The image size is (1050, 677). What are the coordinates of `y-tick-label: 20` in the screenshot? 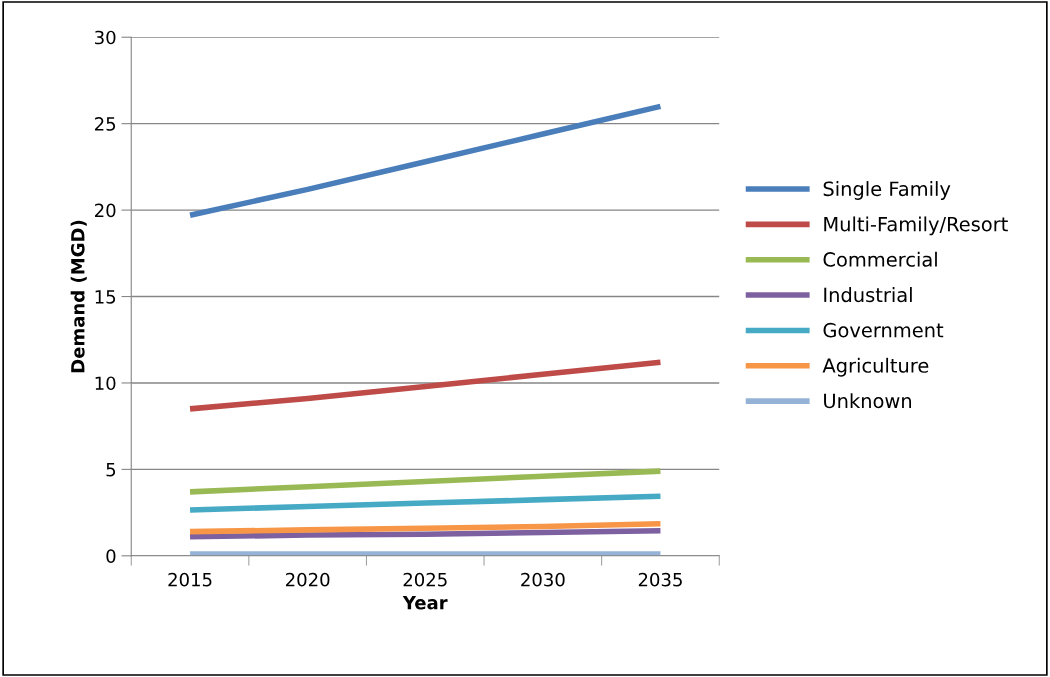 It's located at (105, 210).